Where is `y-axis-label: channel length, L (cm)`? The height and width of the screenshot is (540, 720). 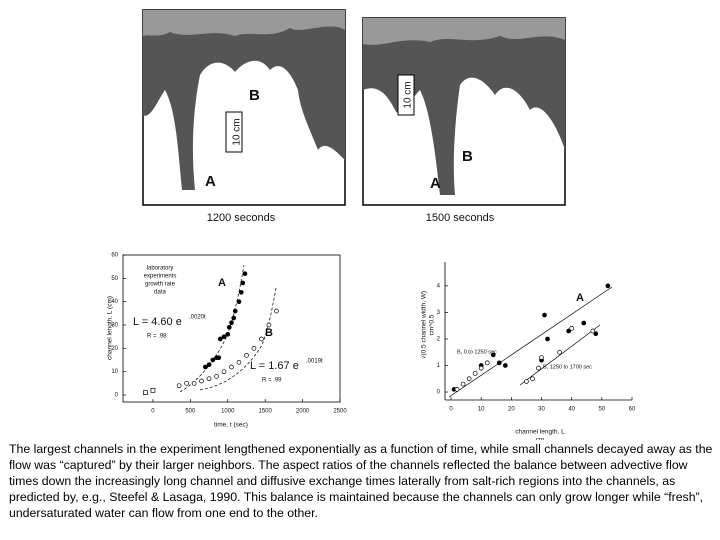 y-axis-label: channel length, L (cm) is located at coordinates (110, 328).